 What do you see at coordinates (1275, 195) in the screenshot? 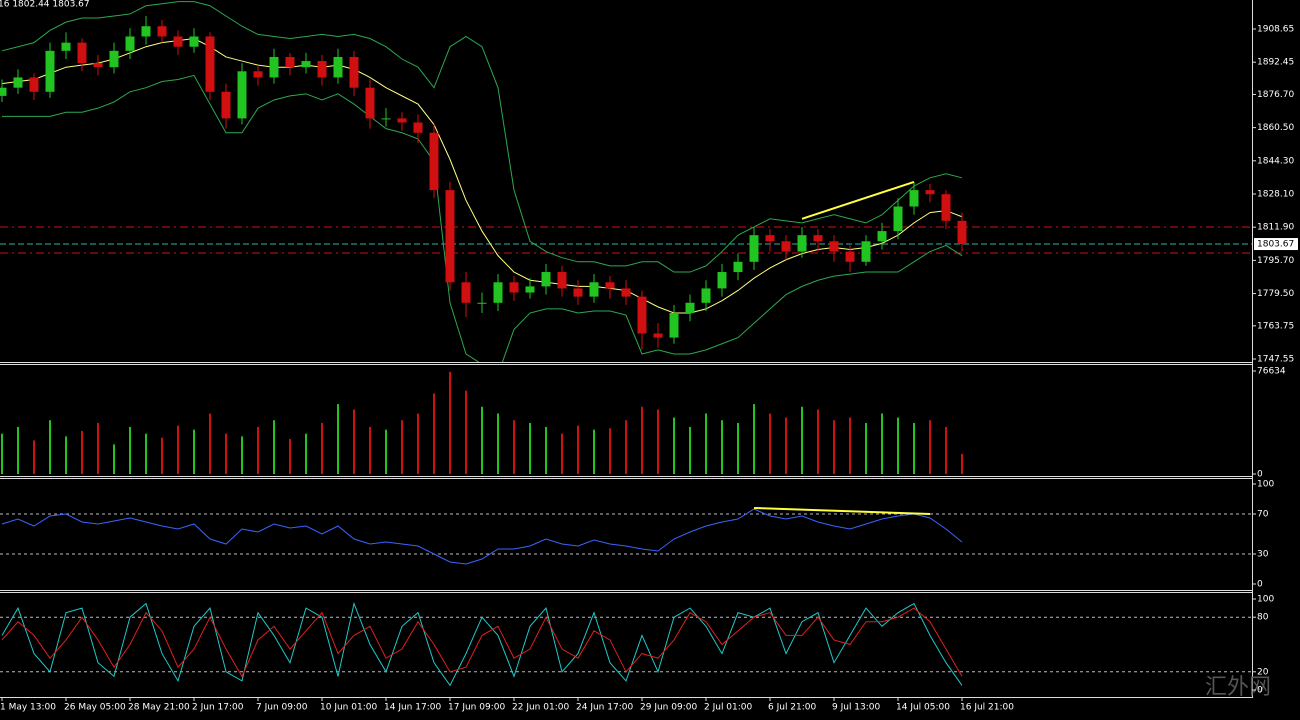
I see `y-tick-label: 1828.10` at bounding box center [1275, 195].